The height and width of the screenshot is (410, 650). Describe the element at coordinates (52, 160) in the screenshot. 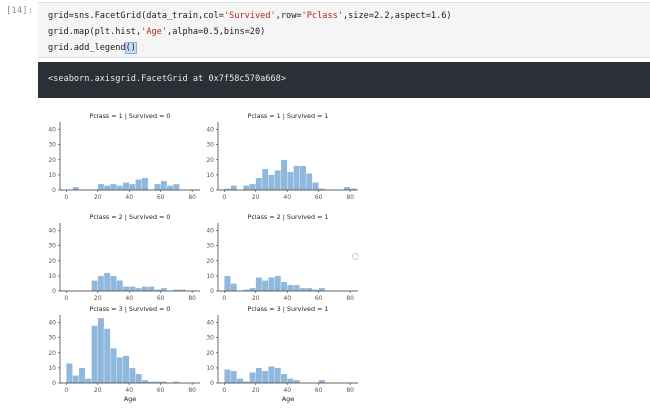

I see `y-tick-label: 20` at that location.